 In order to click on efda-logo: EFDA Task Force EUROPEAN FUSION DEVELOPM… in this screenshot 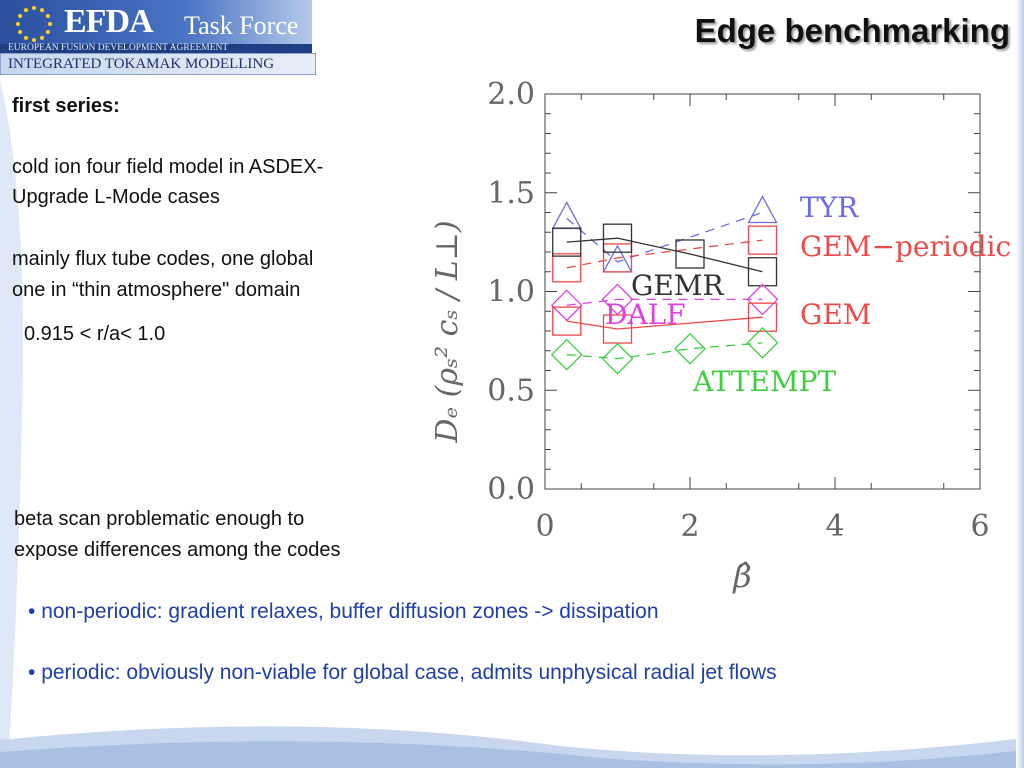, I will do `click(160, 38)`.